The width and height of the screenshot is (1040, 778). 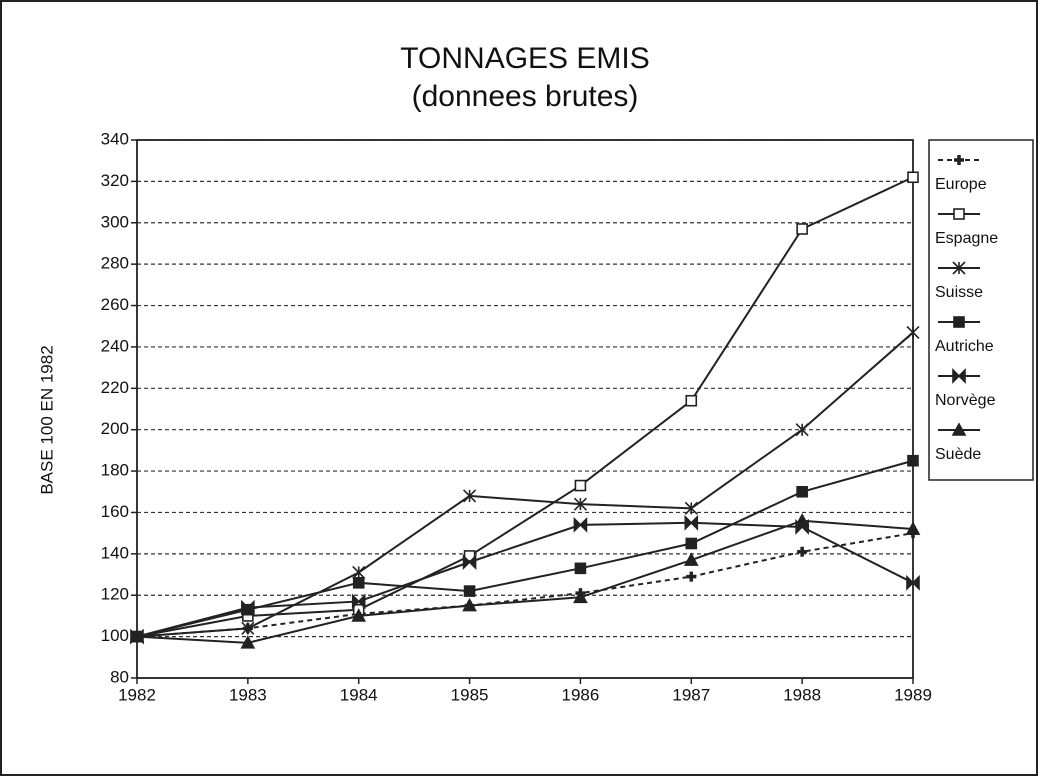 What do you see at coordinates (115, 635) in the screenshot?
I see `y-tick-label: 100` at bounding box center [115, 635].